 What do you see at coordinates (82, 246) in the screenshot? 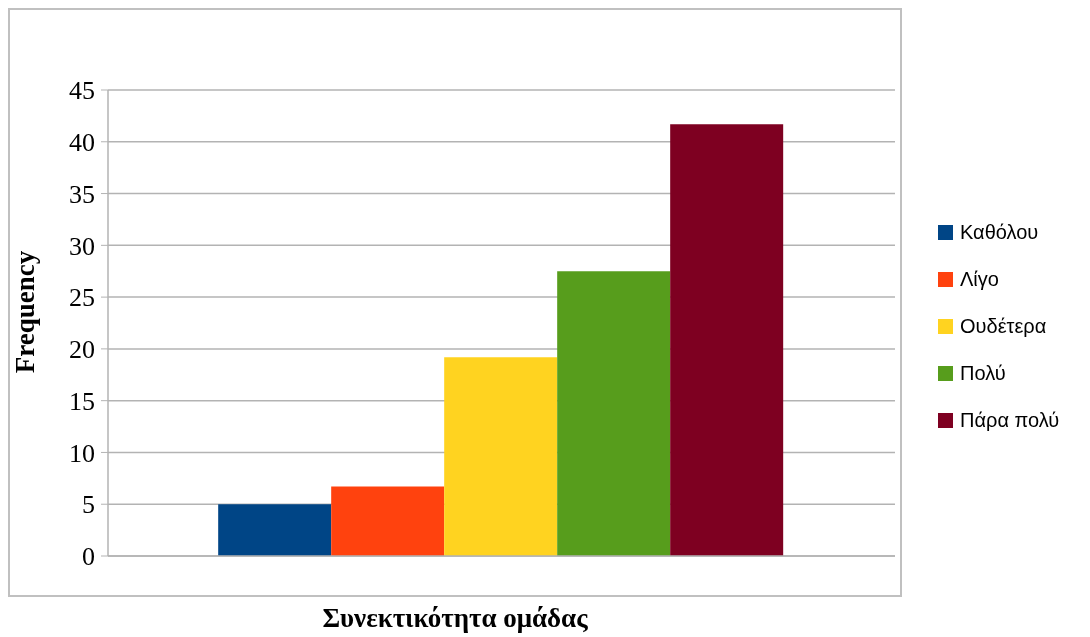
I see `y-tick-label: 30` at bounding box center [82, 246].